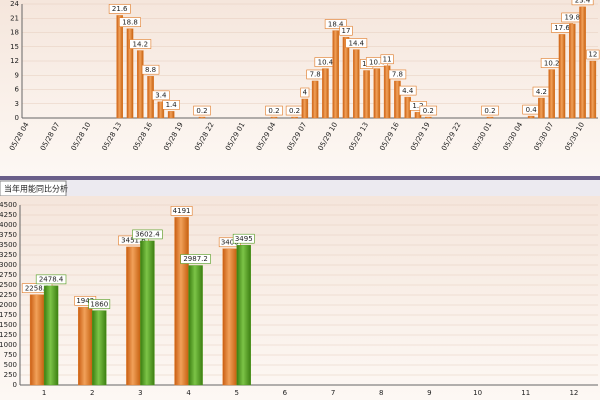  I want to click on y-tick-label: 1750, so click(8, 315).